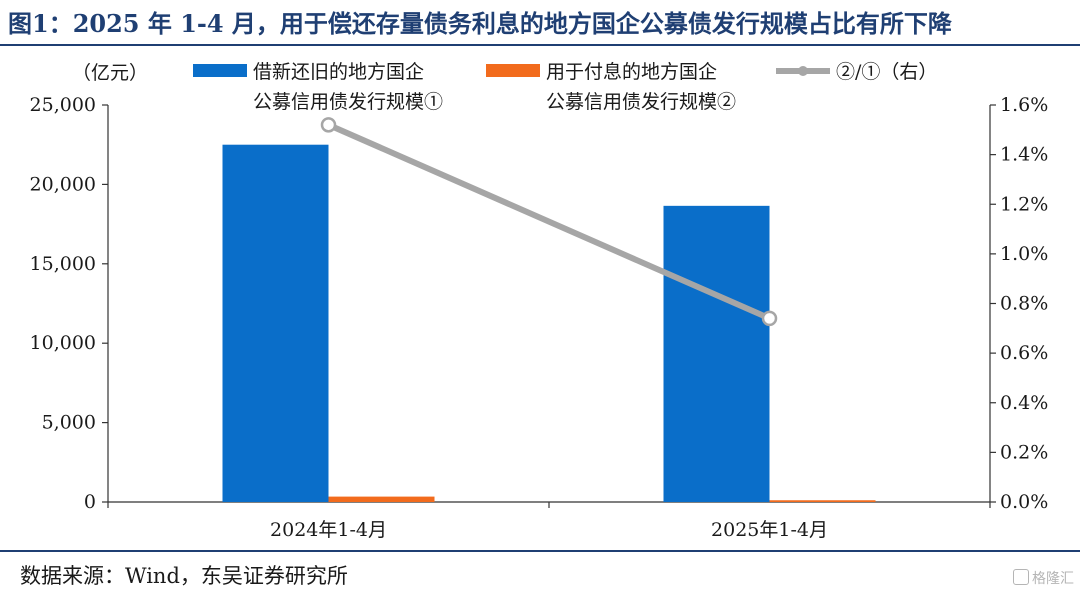 This screenshot has width=1080, height=598. Describe the element at coordinates (69, 423) in the screenshot. I see `y-left-tick-label: 5,000` at that location.